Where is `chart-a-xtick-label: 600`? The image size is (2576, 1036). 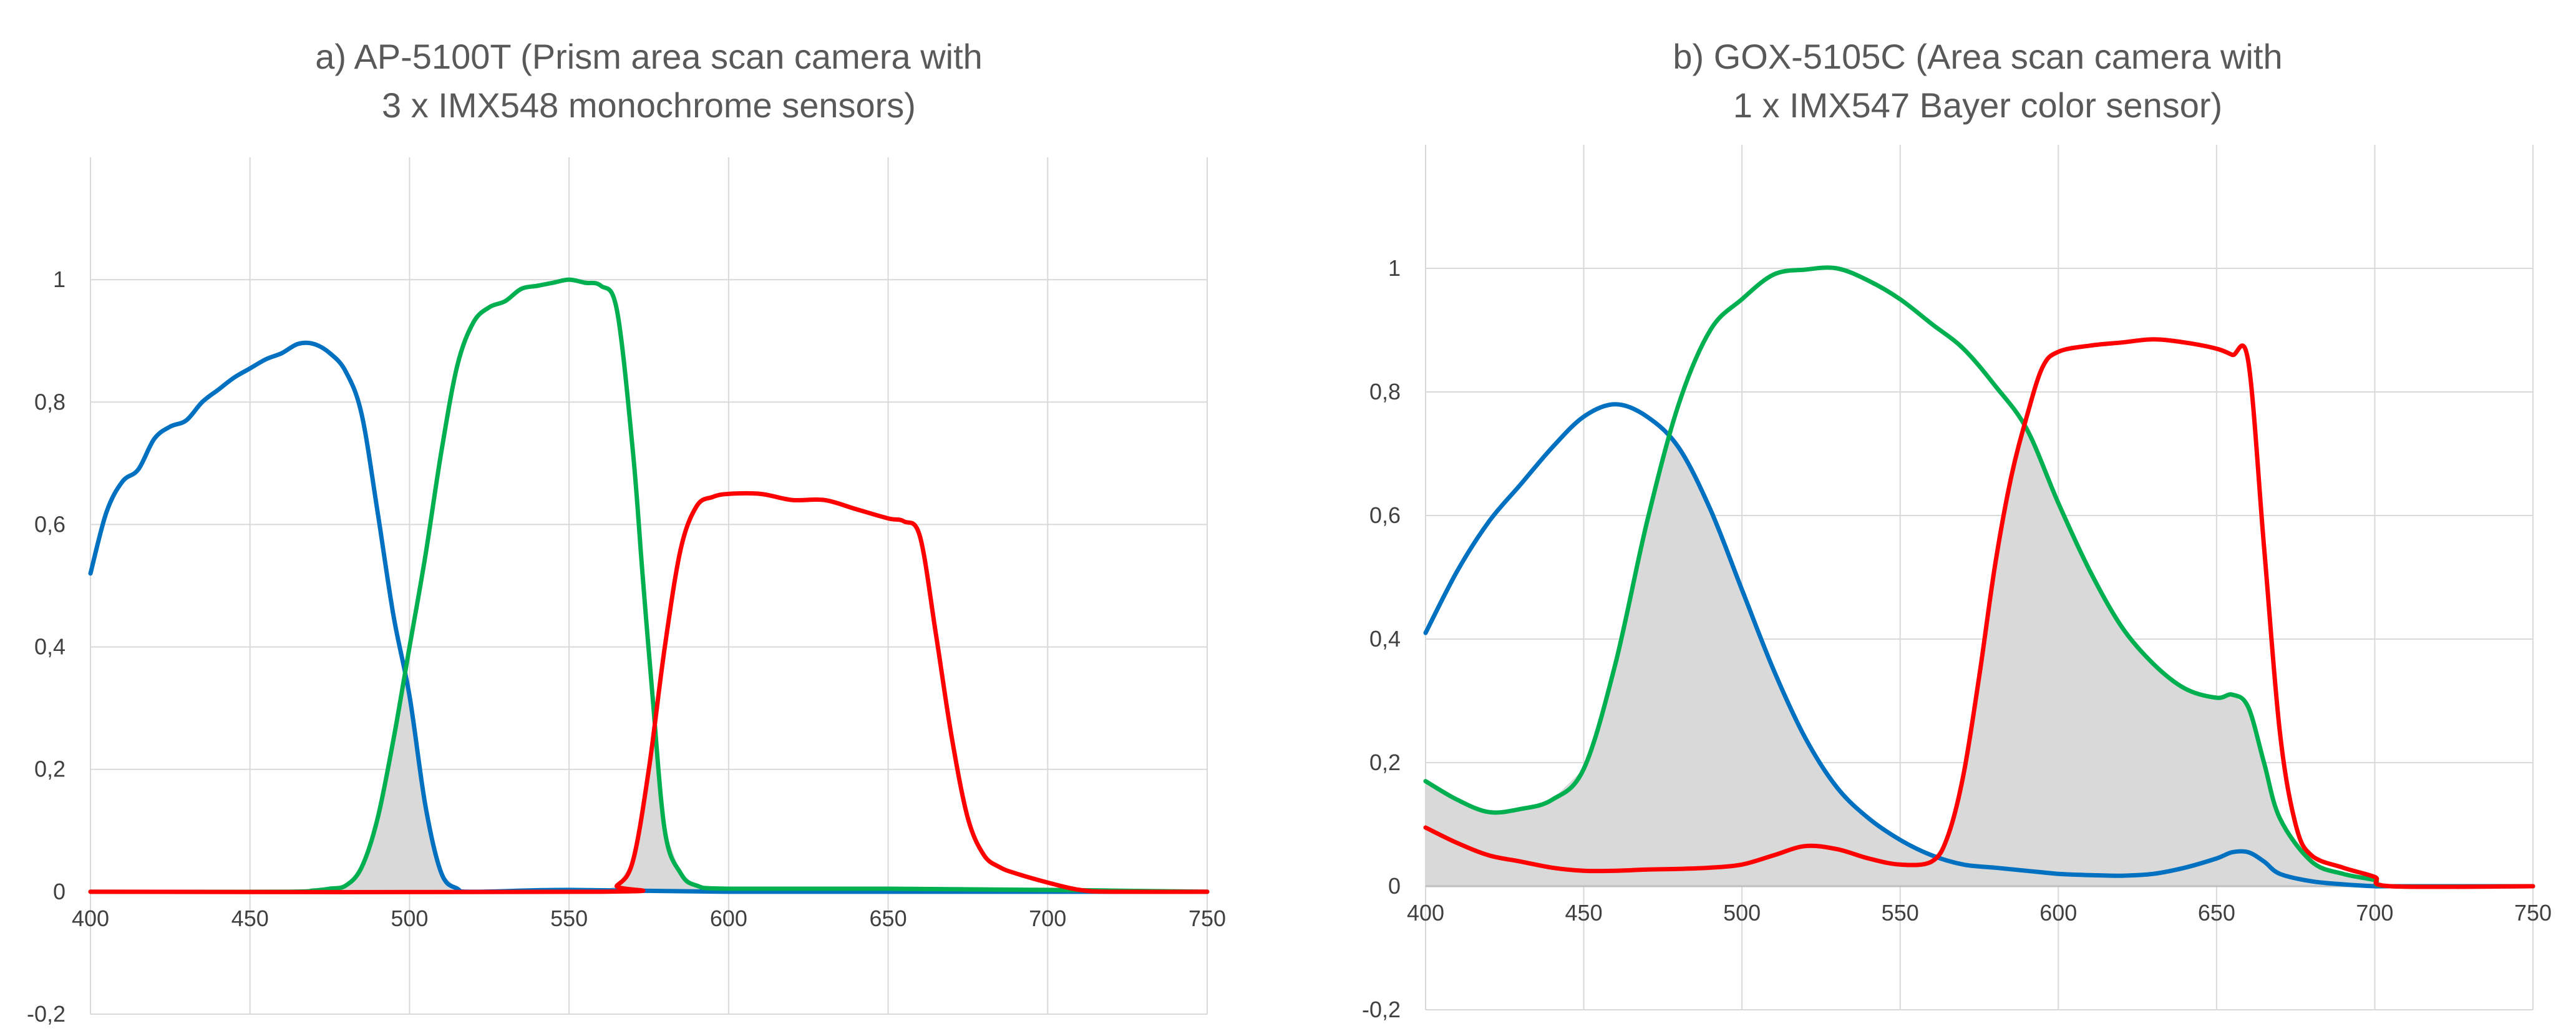 chart-a-xtick-label: 600 is located at coordinates (729, 918).